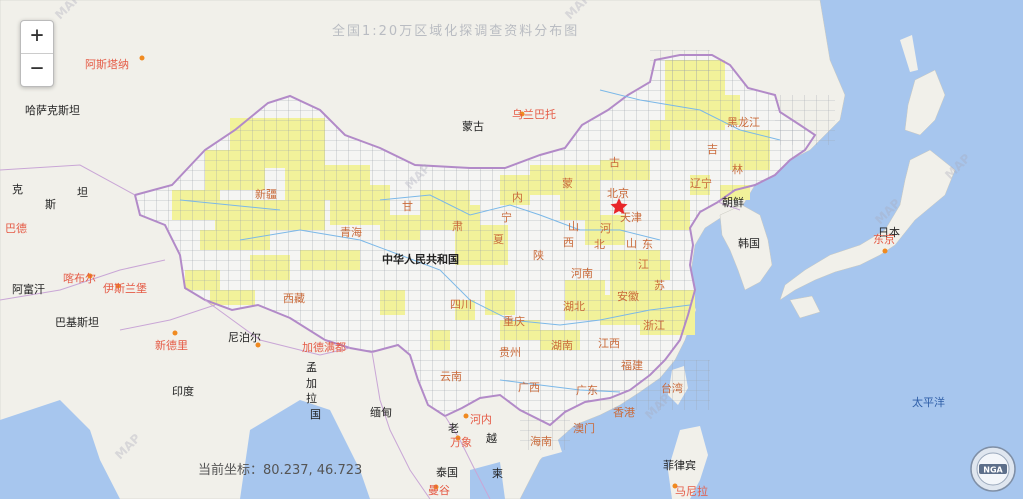 The height and width of the screenshot is (503, 1023). What do you see at coordinates (567, 183) in the screenshot?
I see `province-meng: 蒙` at bounding box center [567, 183].